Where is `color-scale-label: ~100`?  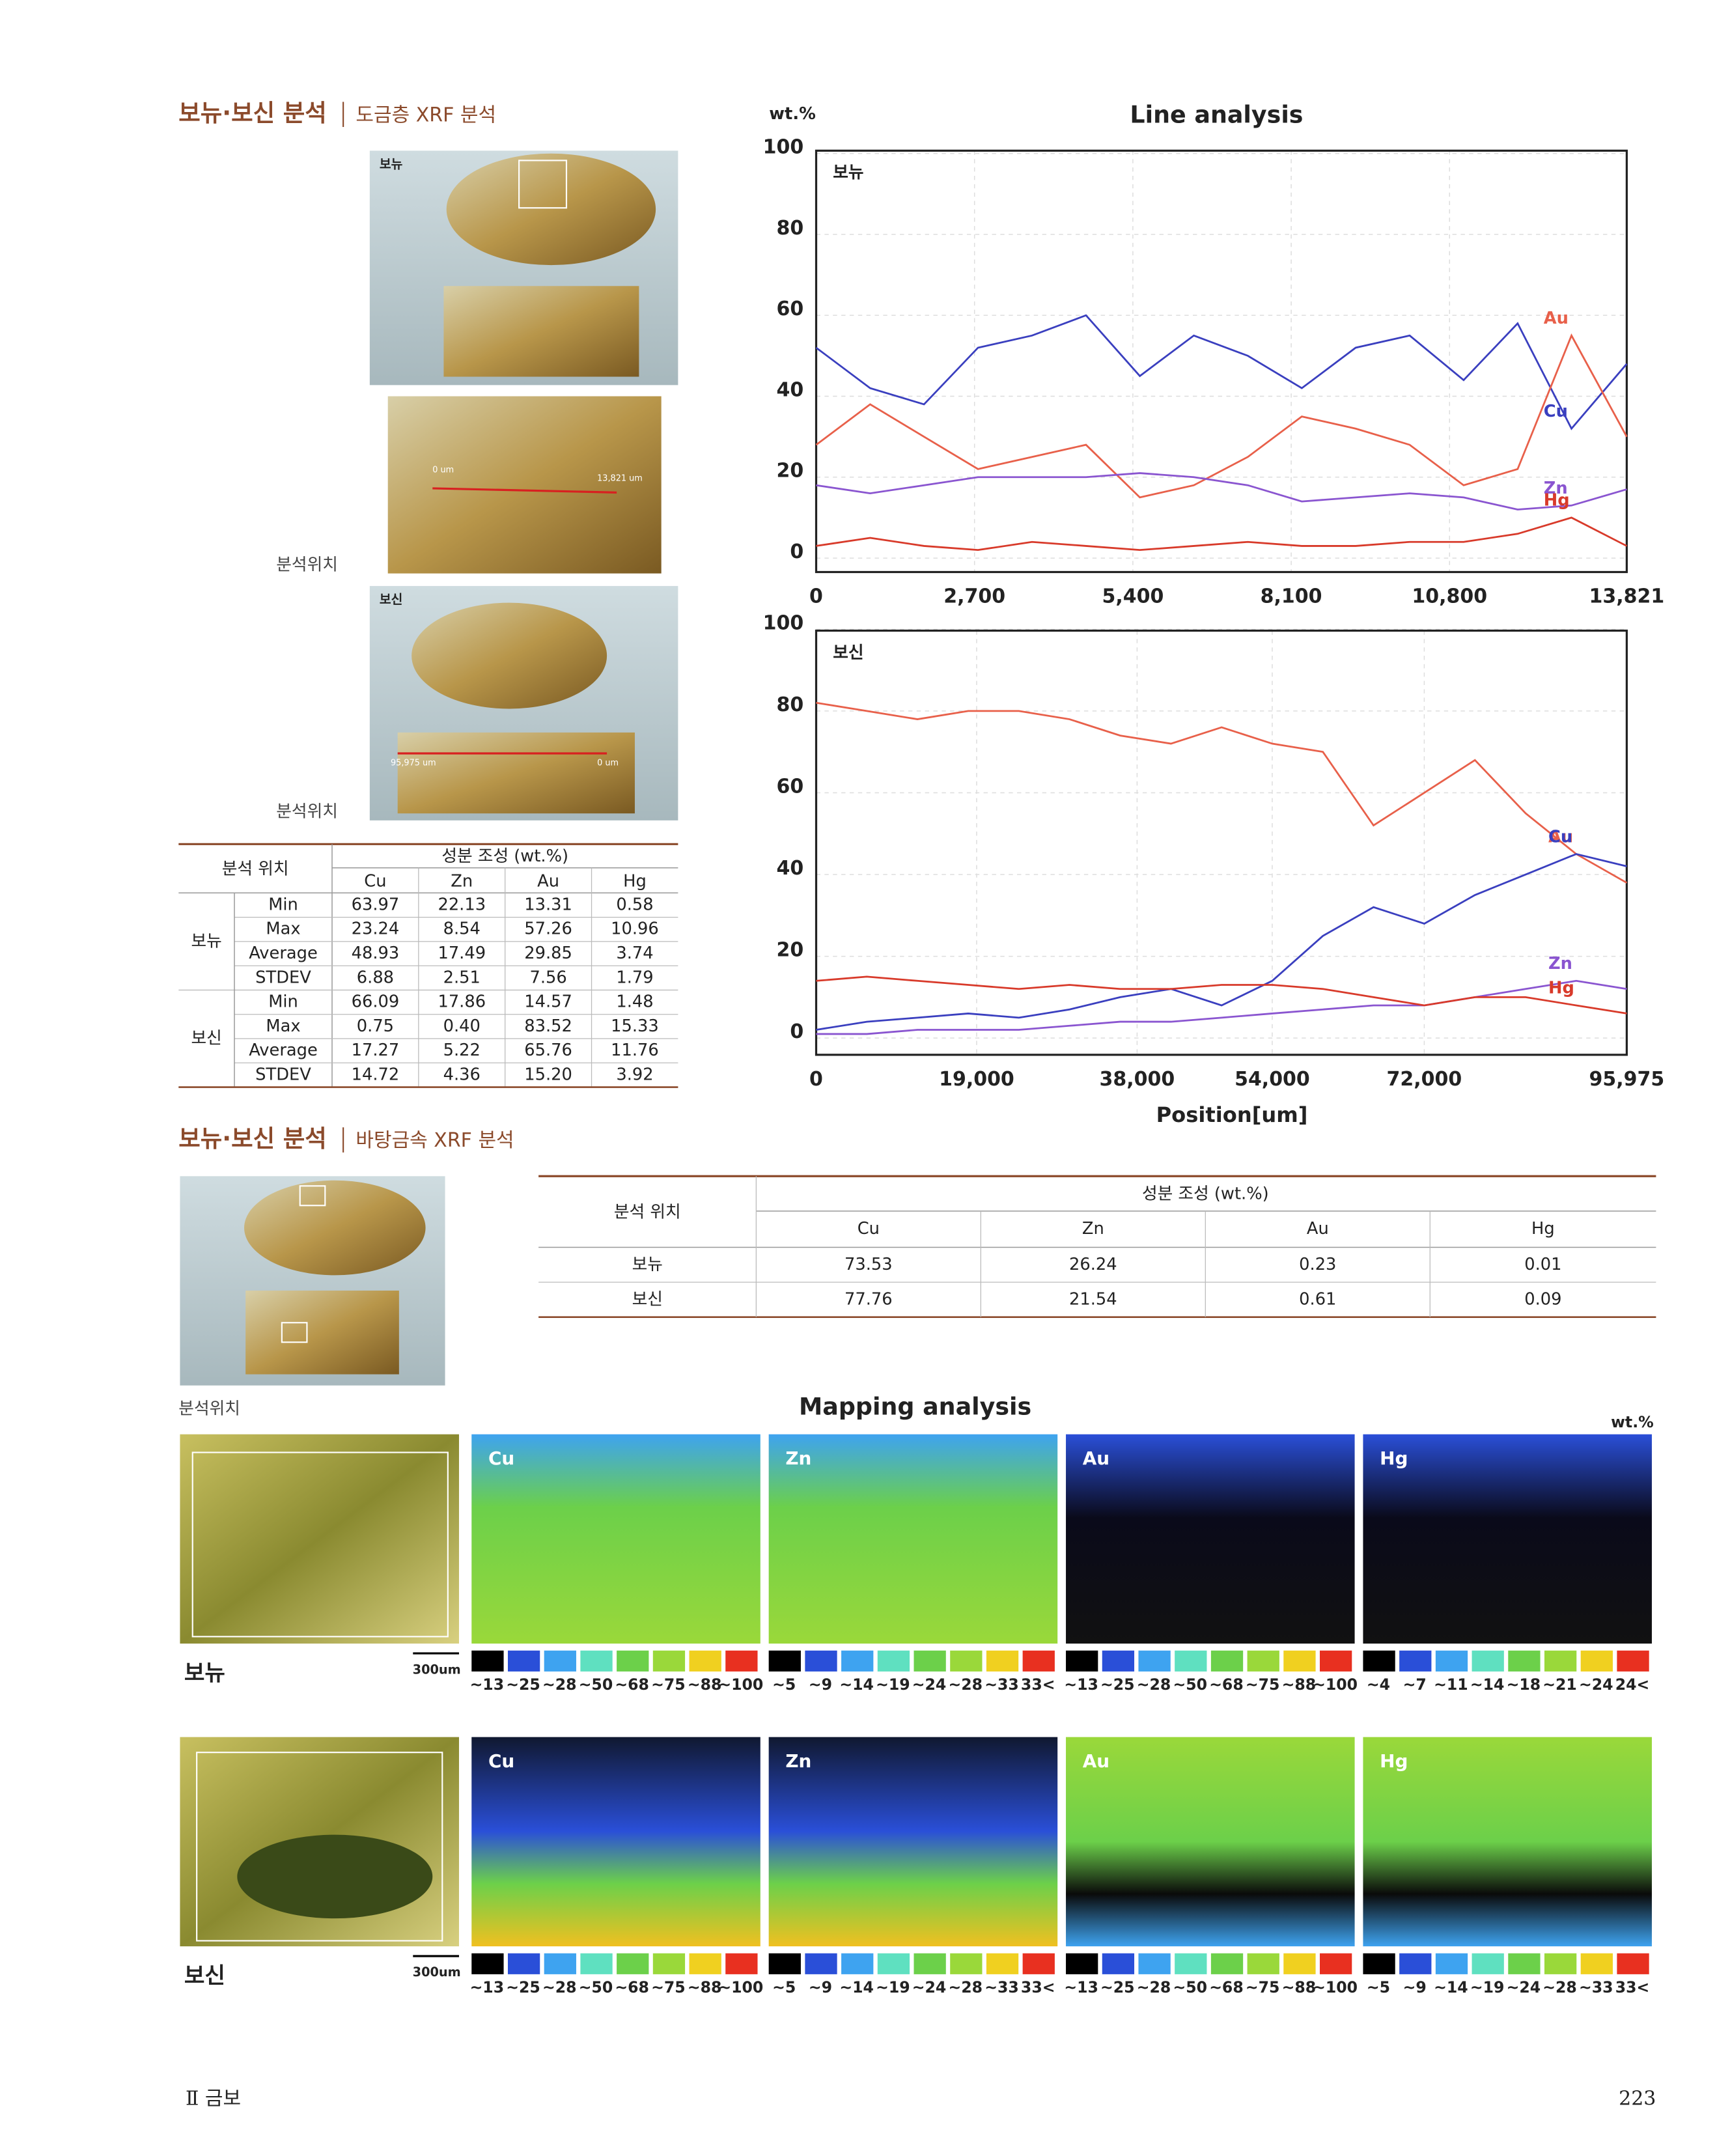 color-scale-label: ~100 is located at coordinates (1335, 1684).